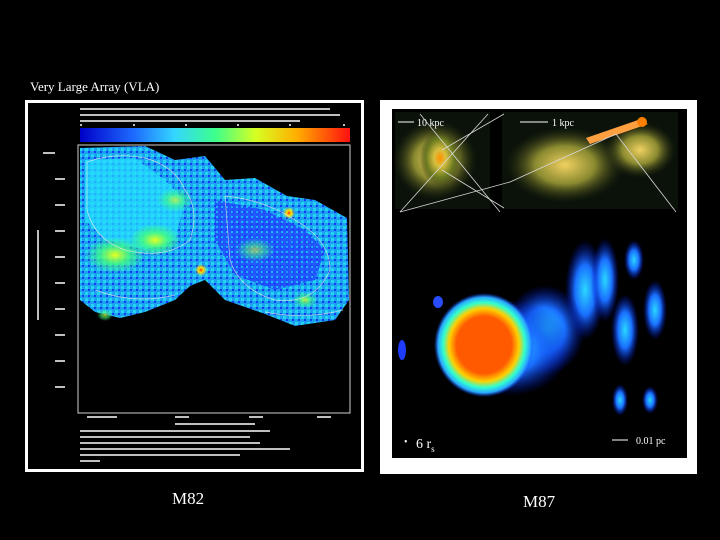 This screenshot has width=720, height=540. I want to click on color-scale-bar, so click(215, 135).